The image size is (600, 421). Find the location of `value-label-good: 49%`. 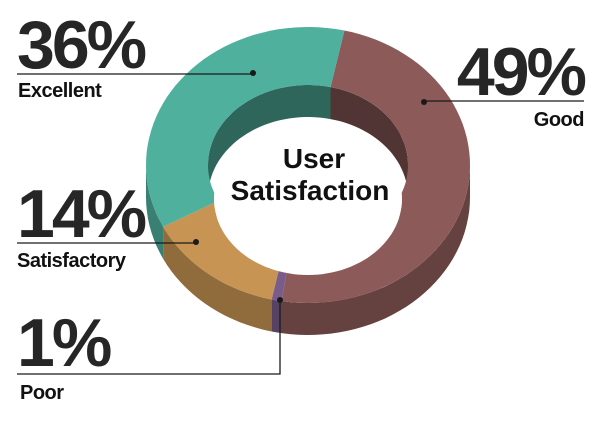

value-label-good: 49% is located at coordinates (521, 72).